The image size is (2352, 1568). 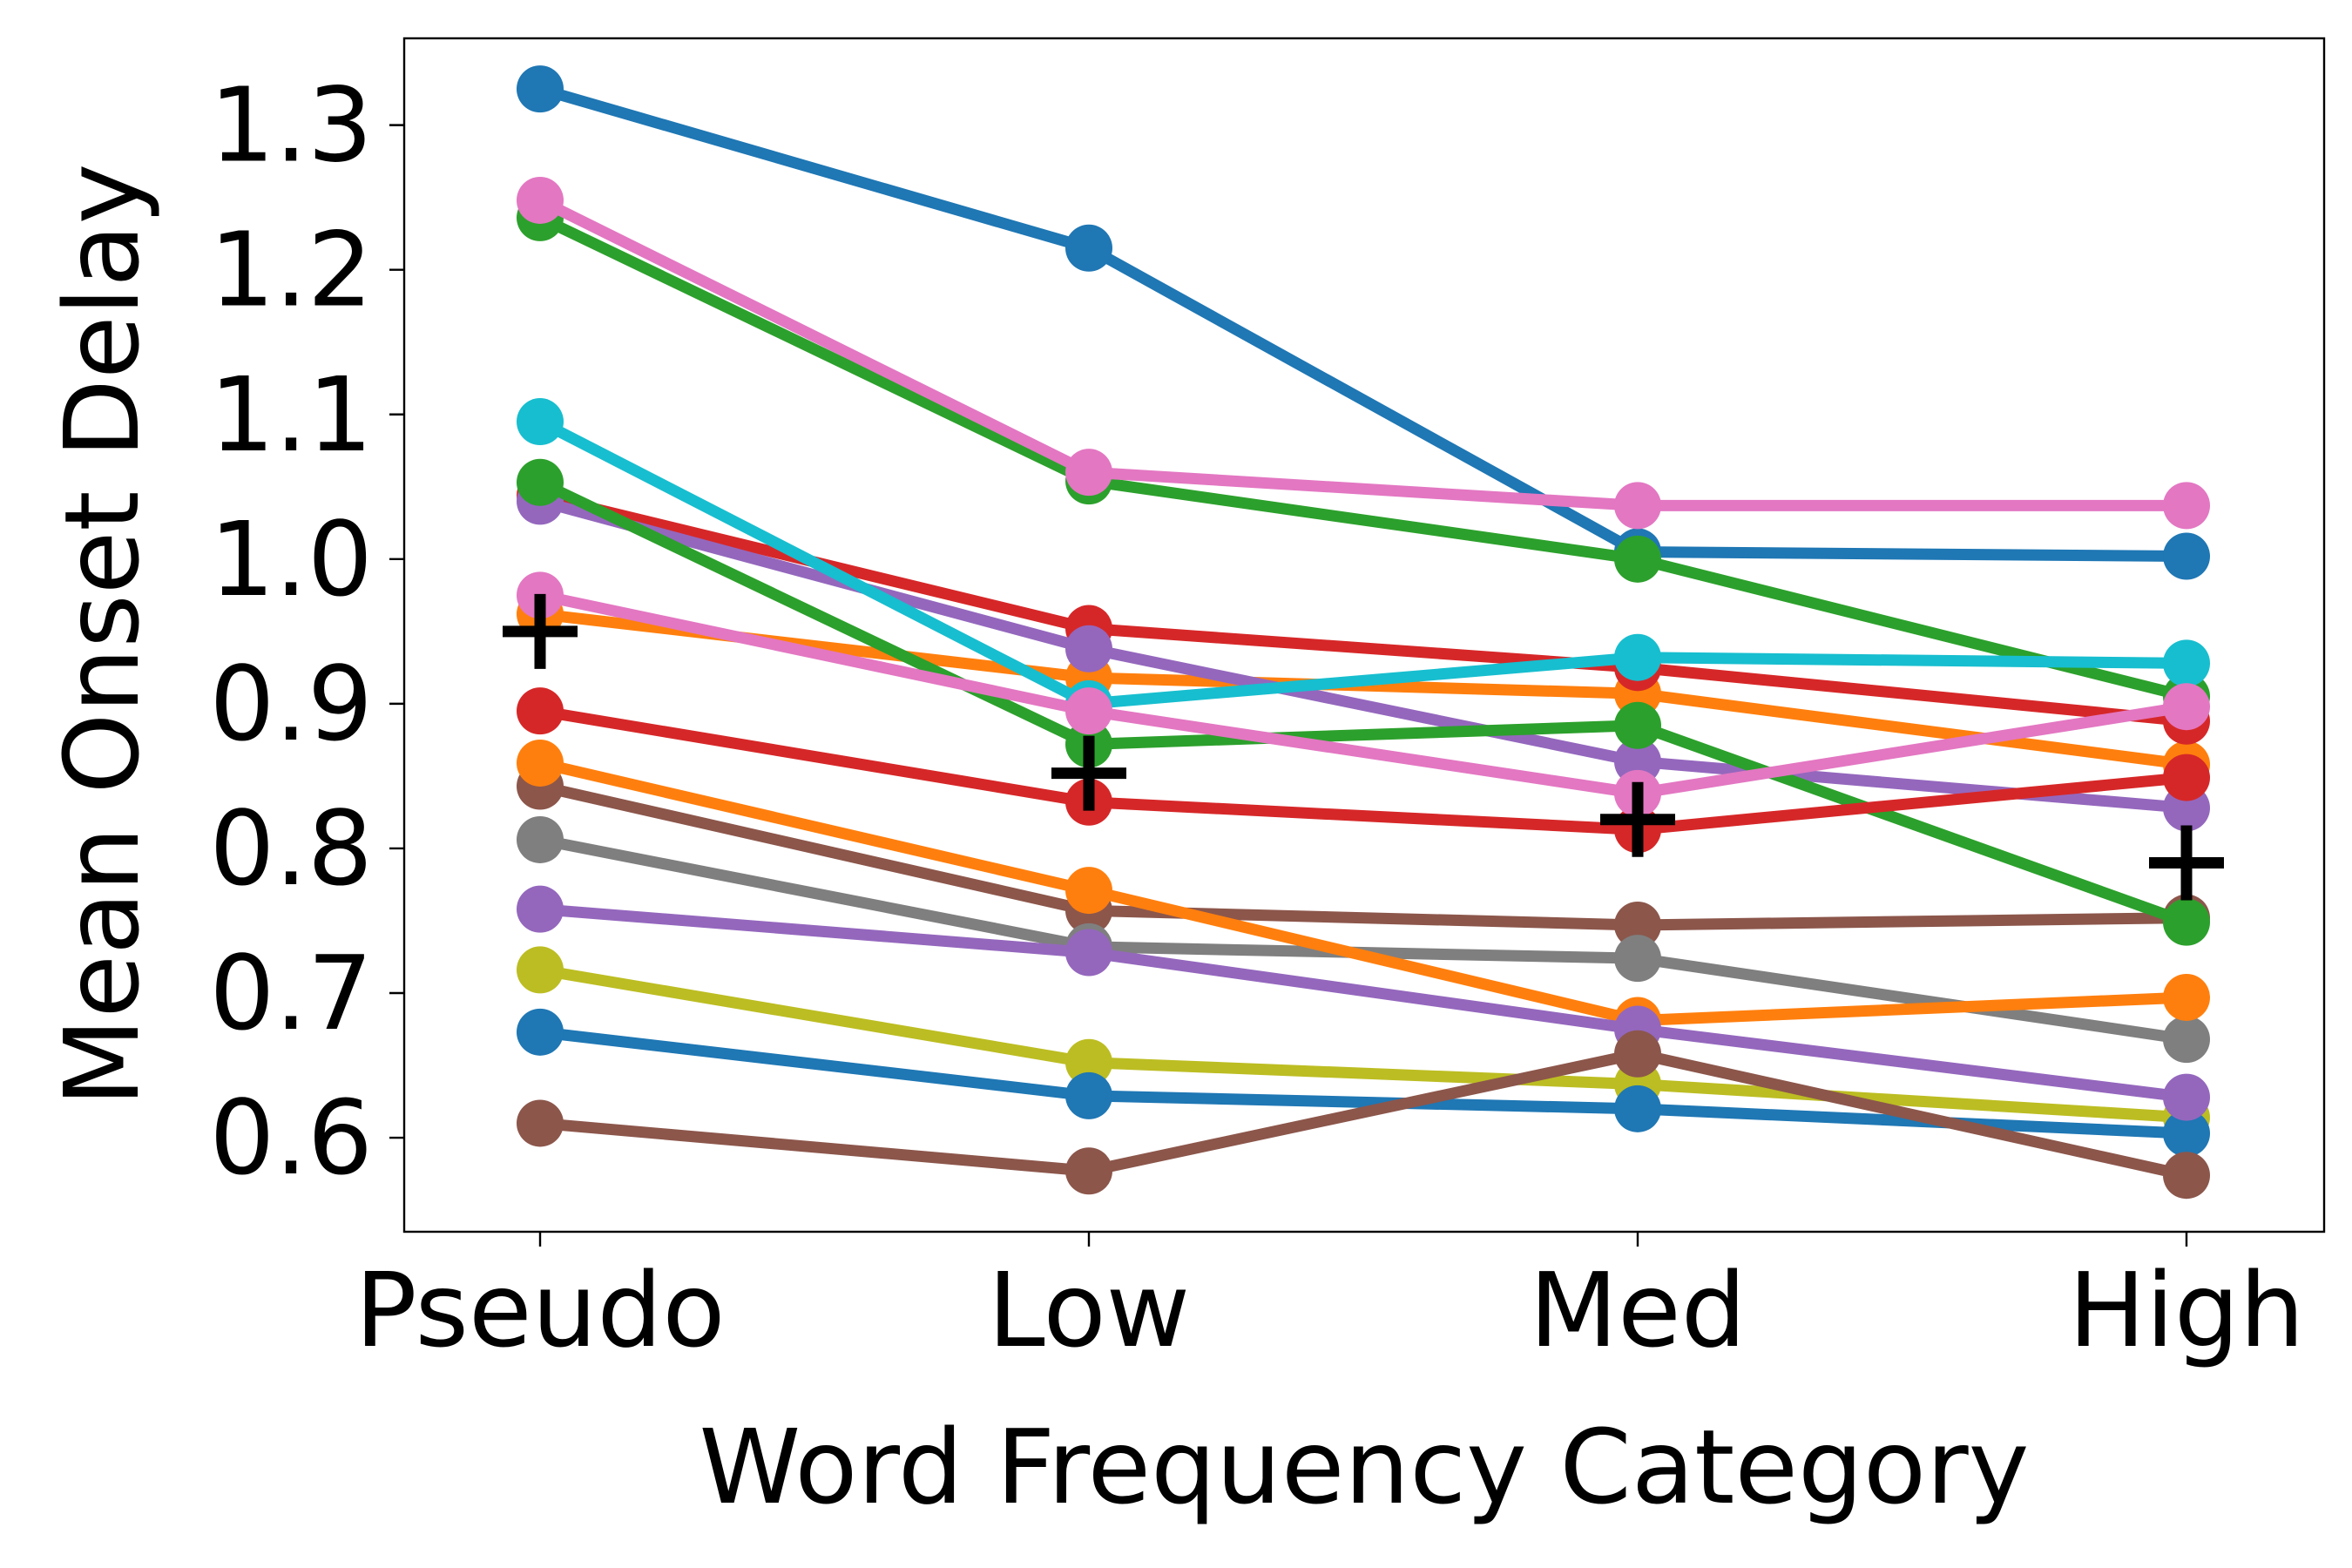 I want to click on data-point-s3-med, so click(x=1637, y=559).